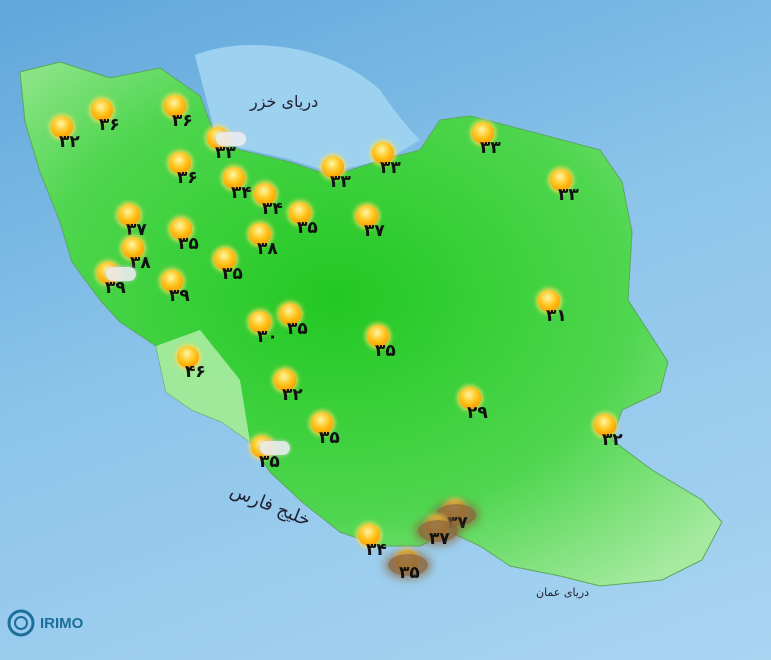 This screenshot has width=771, height=660. I want to click on caspian-sea-label: دریای خزر, so click(284, 101).